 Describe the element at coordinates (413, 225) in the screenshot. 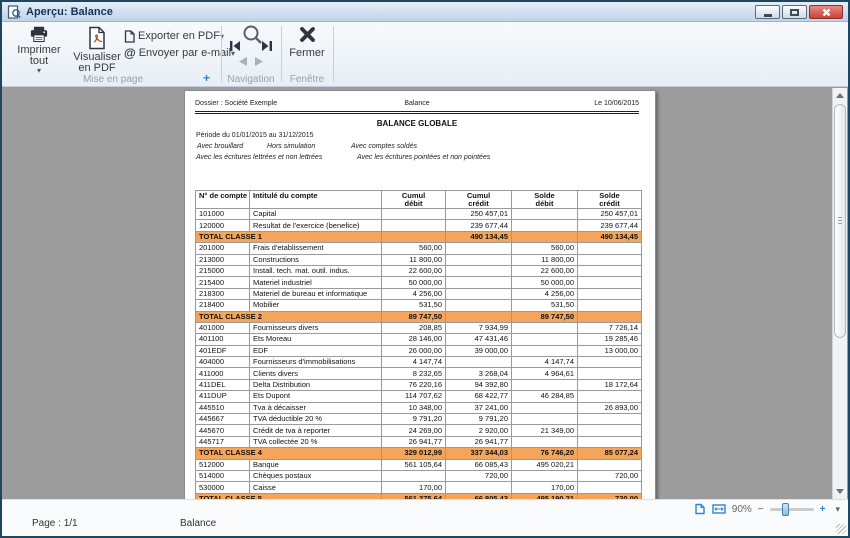

I see `cumul-debit-amount` at that location.